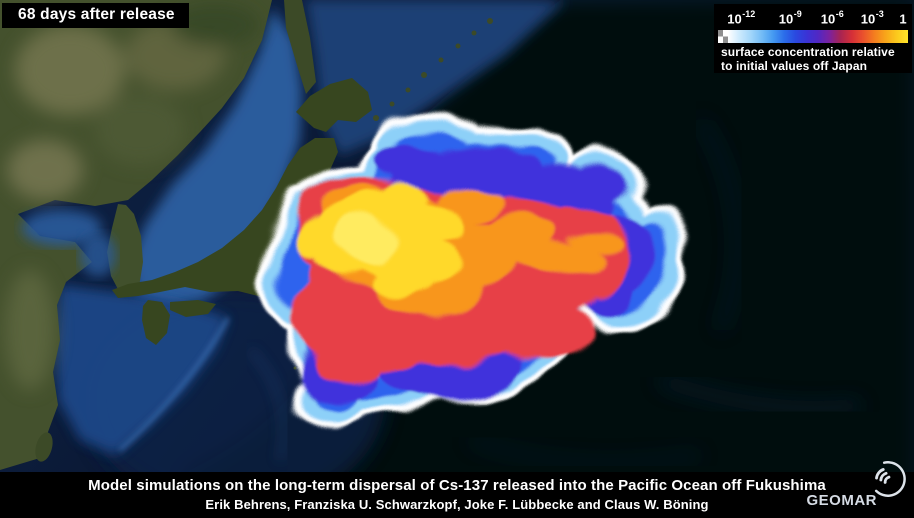 This screenshot has height=518, width=914. I want to click on yellow-sea, so click(62, 228).